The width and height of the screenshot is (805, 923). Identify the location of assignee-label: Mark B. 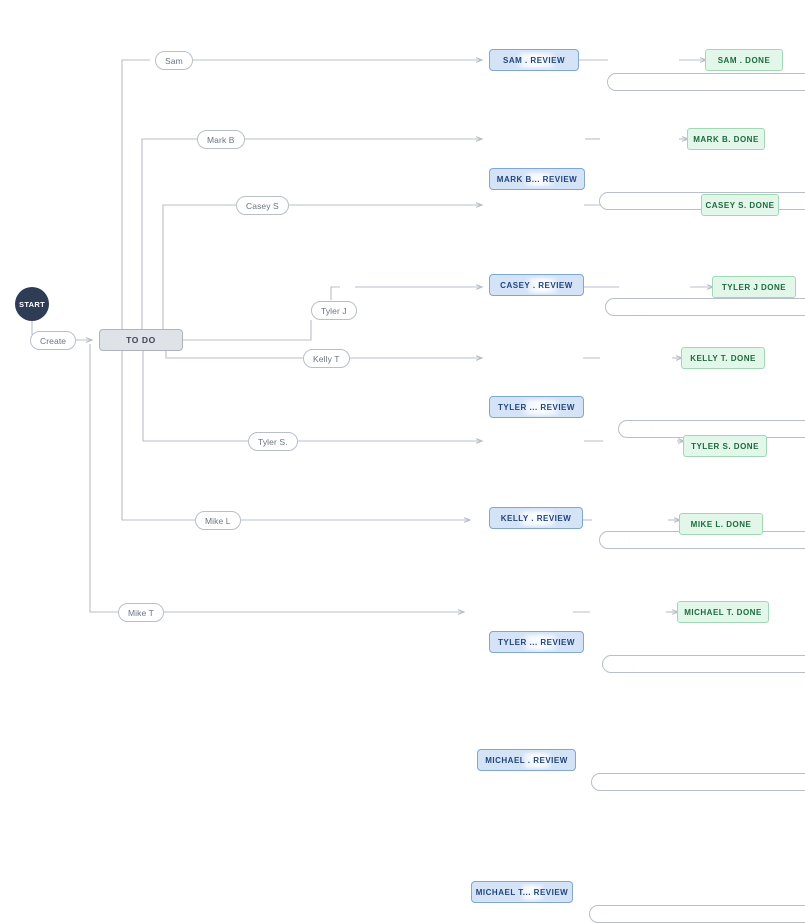
(221, 139).